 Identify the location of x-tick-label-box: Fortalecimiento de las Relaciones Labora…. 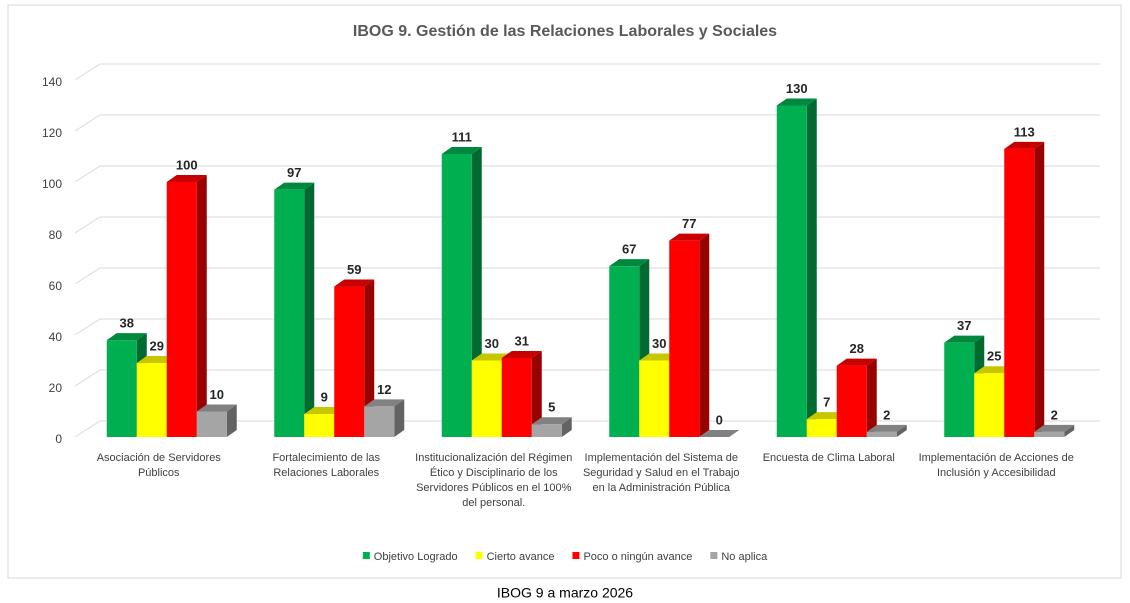
(326, 465).